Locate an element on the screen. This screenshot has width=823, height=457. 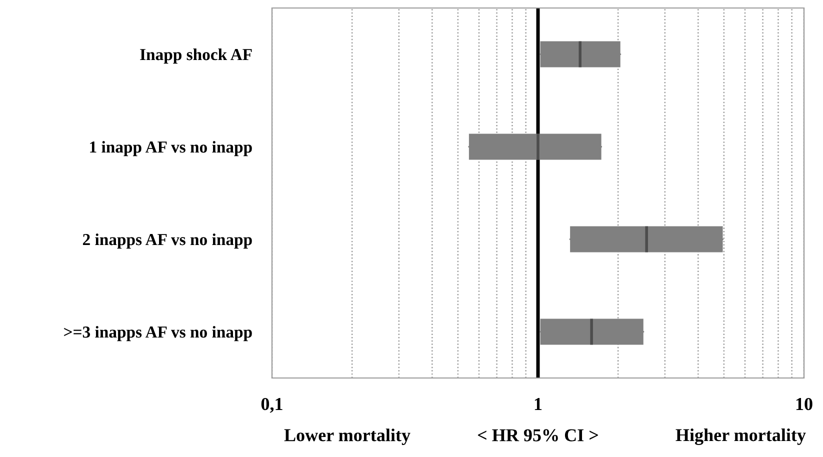
x-tick-label: 0,1 is located at coordinates (271, 405).